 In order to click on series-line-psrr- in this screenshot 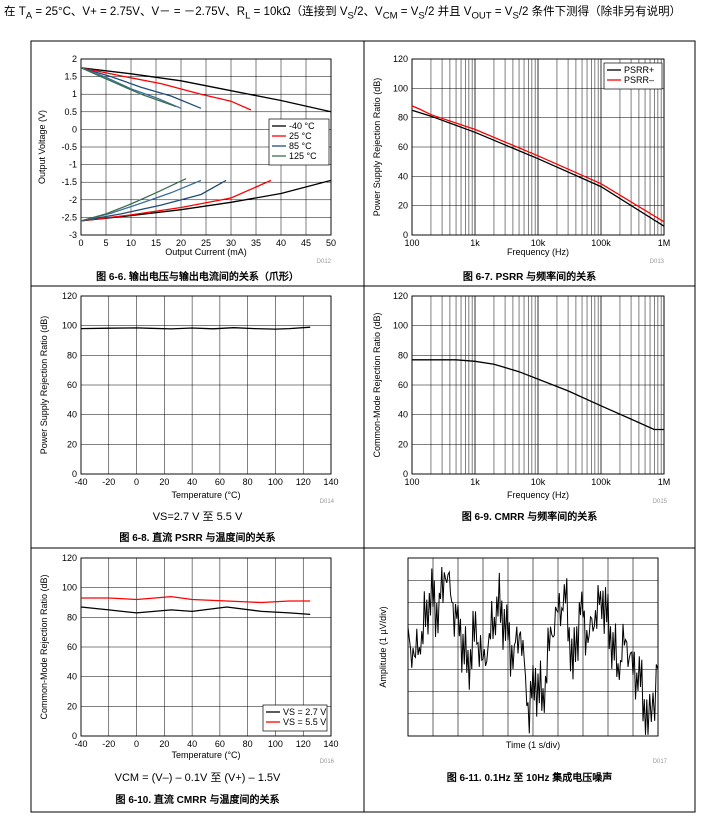, I will do `click(538, 168)`.